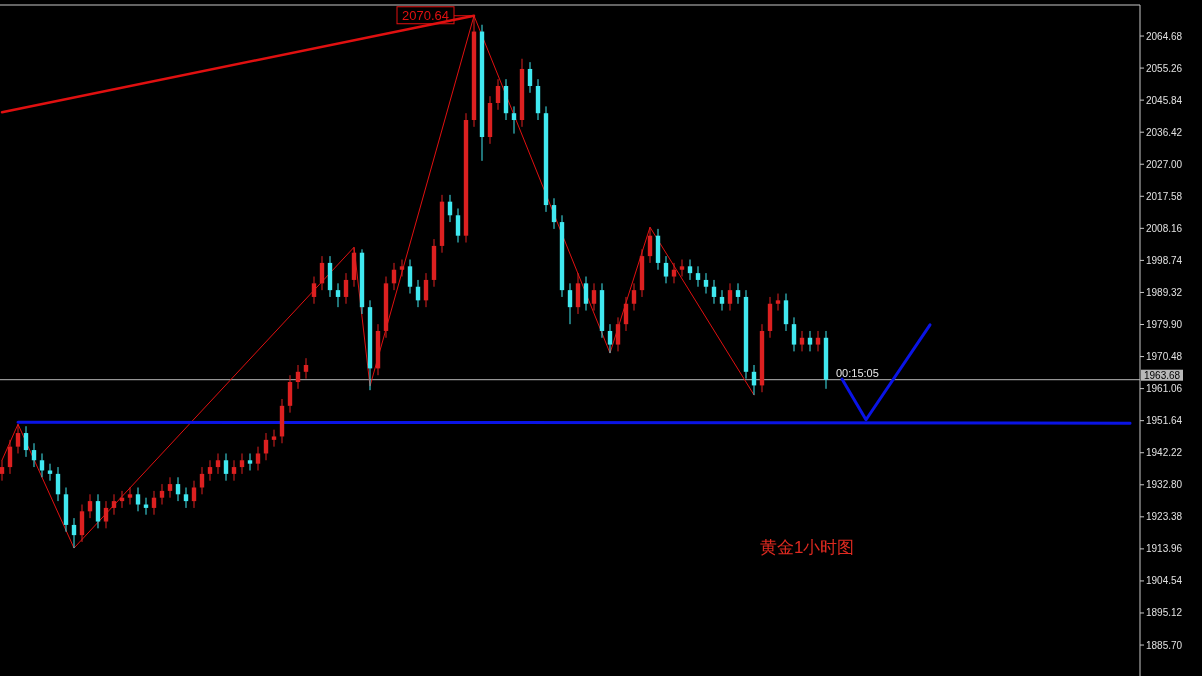 The image size is (1202, 676). What do you see at coordinates (1164, 196) in the screenshot?
I see `y-tick-label: 2017.58` at bounding box center [1164, 196].